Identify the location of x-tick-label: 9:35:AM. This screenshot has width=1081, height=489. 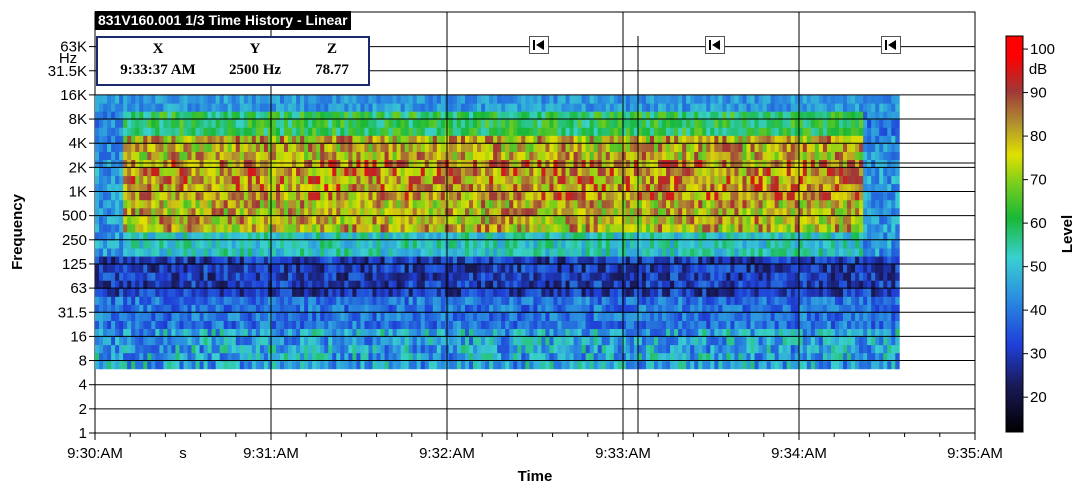
(975, 453).